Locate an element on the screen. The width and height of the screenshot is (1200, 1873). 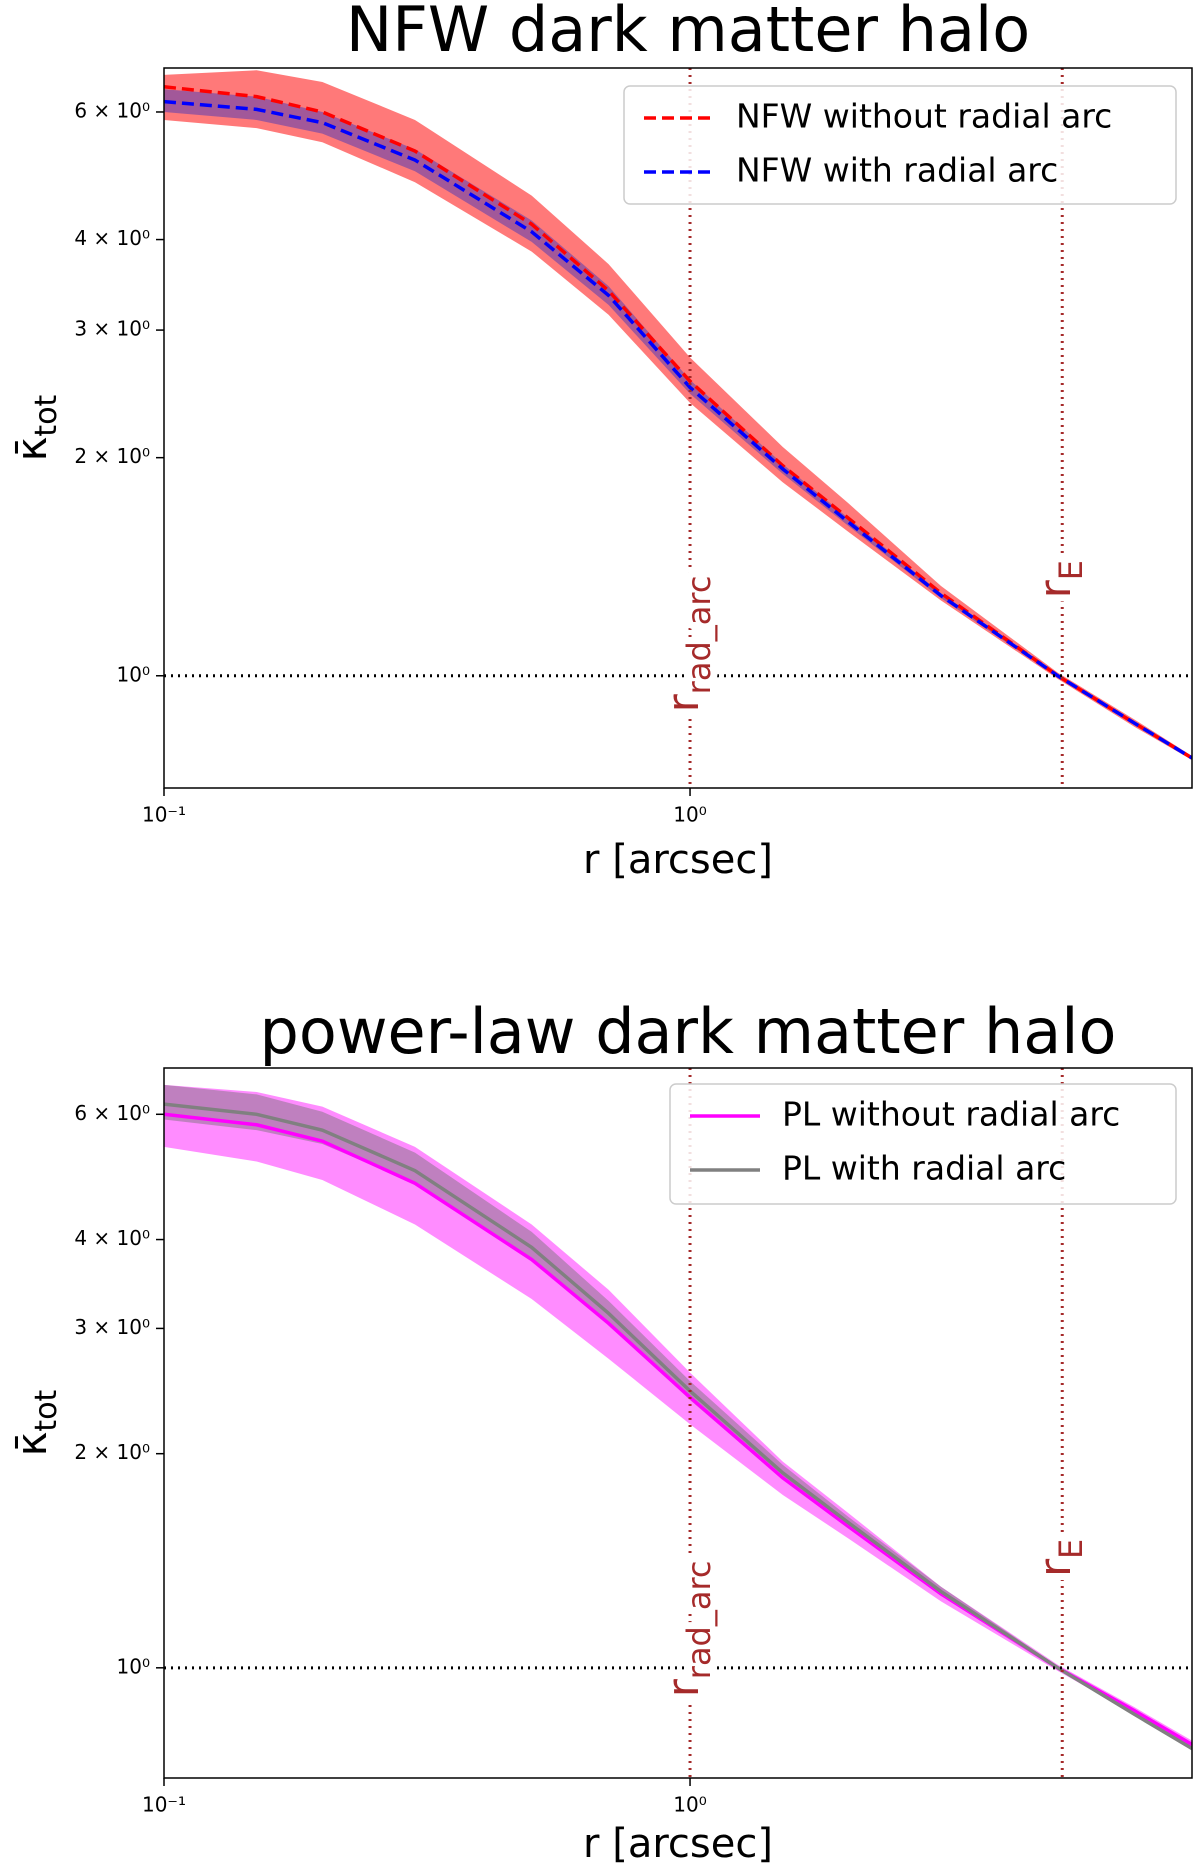
legend-label: NFW with radial arc is located at coordinates (897, 170).